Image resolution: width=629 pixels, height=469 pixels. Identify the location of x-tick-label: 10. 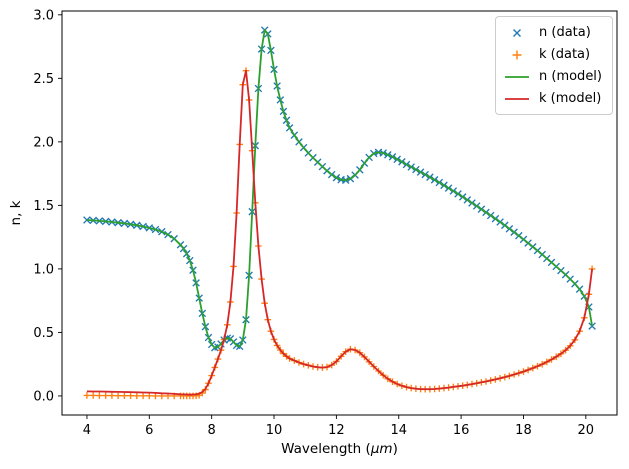
(274, 430).